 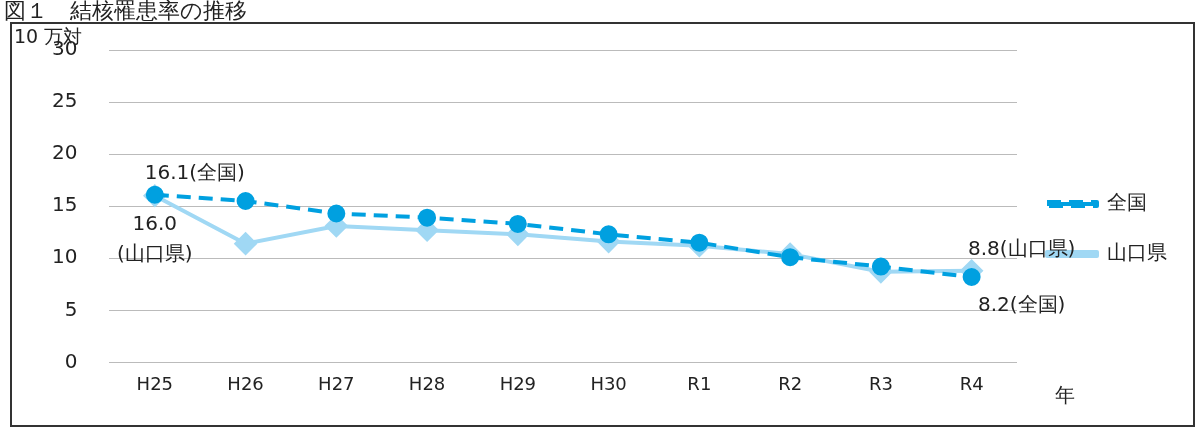 I want to click on annotation: 8.8(山口県), so click(x=1021, y=247).